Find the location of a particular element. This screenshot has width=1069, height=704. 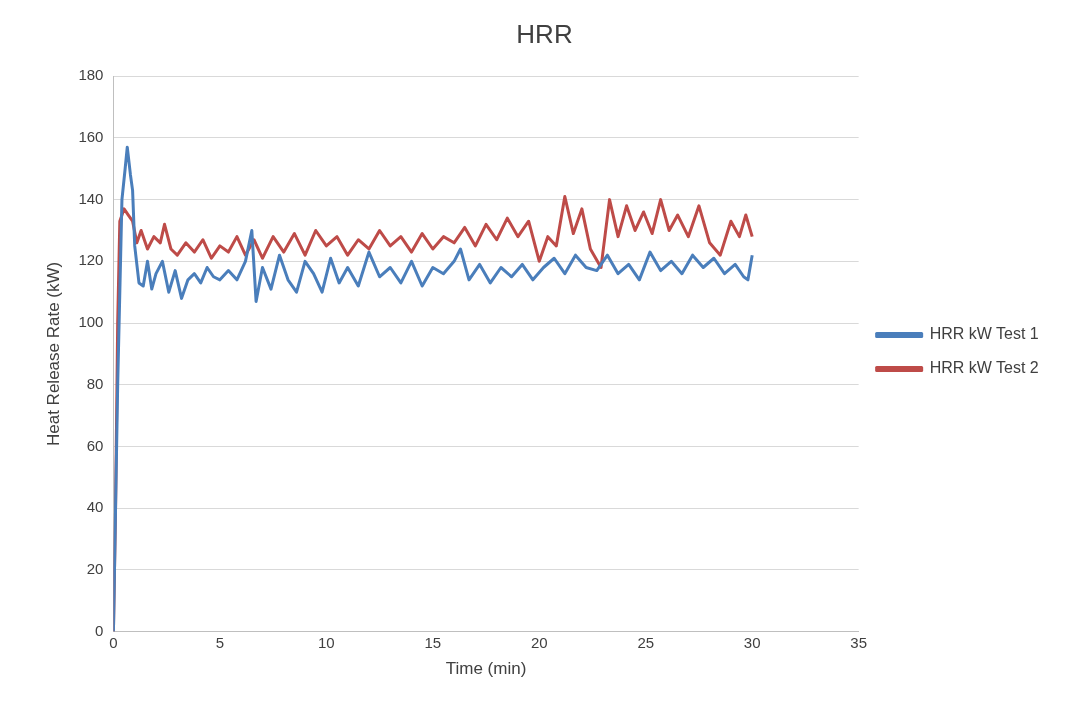

y-tick-label: 0 is located at coordinates (99, 630).